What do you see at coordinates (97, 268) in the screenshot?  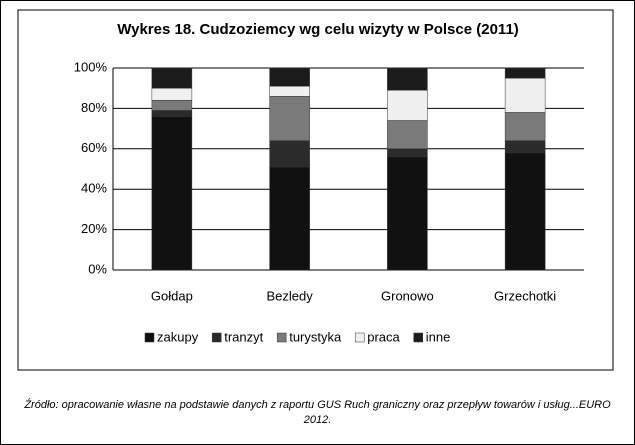 I see `y-tick-label: 0%` at bounding box center [97, 268].